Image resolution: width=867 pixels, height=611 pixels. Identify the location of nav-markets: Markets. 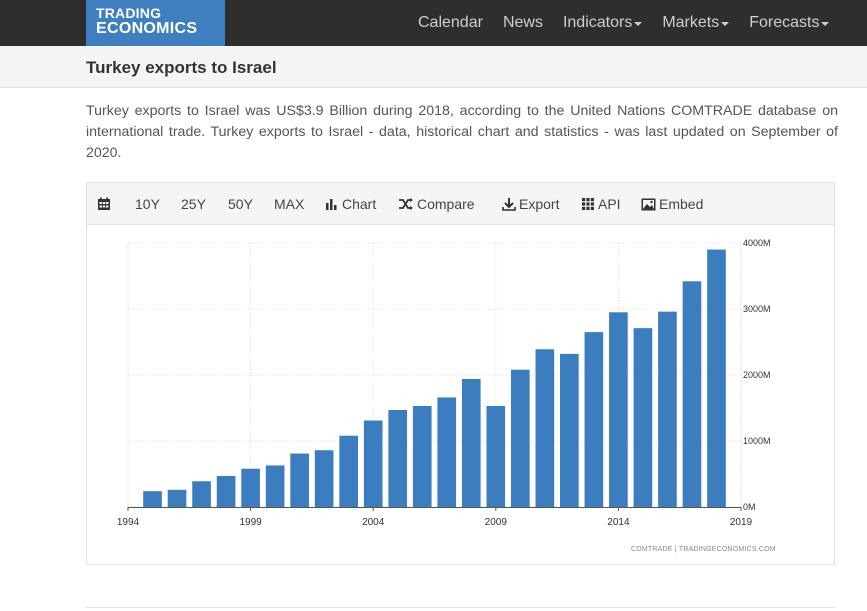
(695, 23).